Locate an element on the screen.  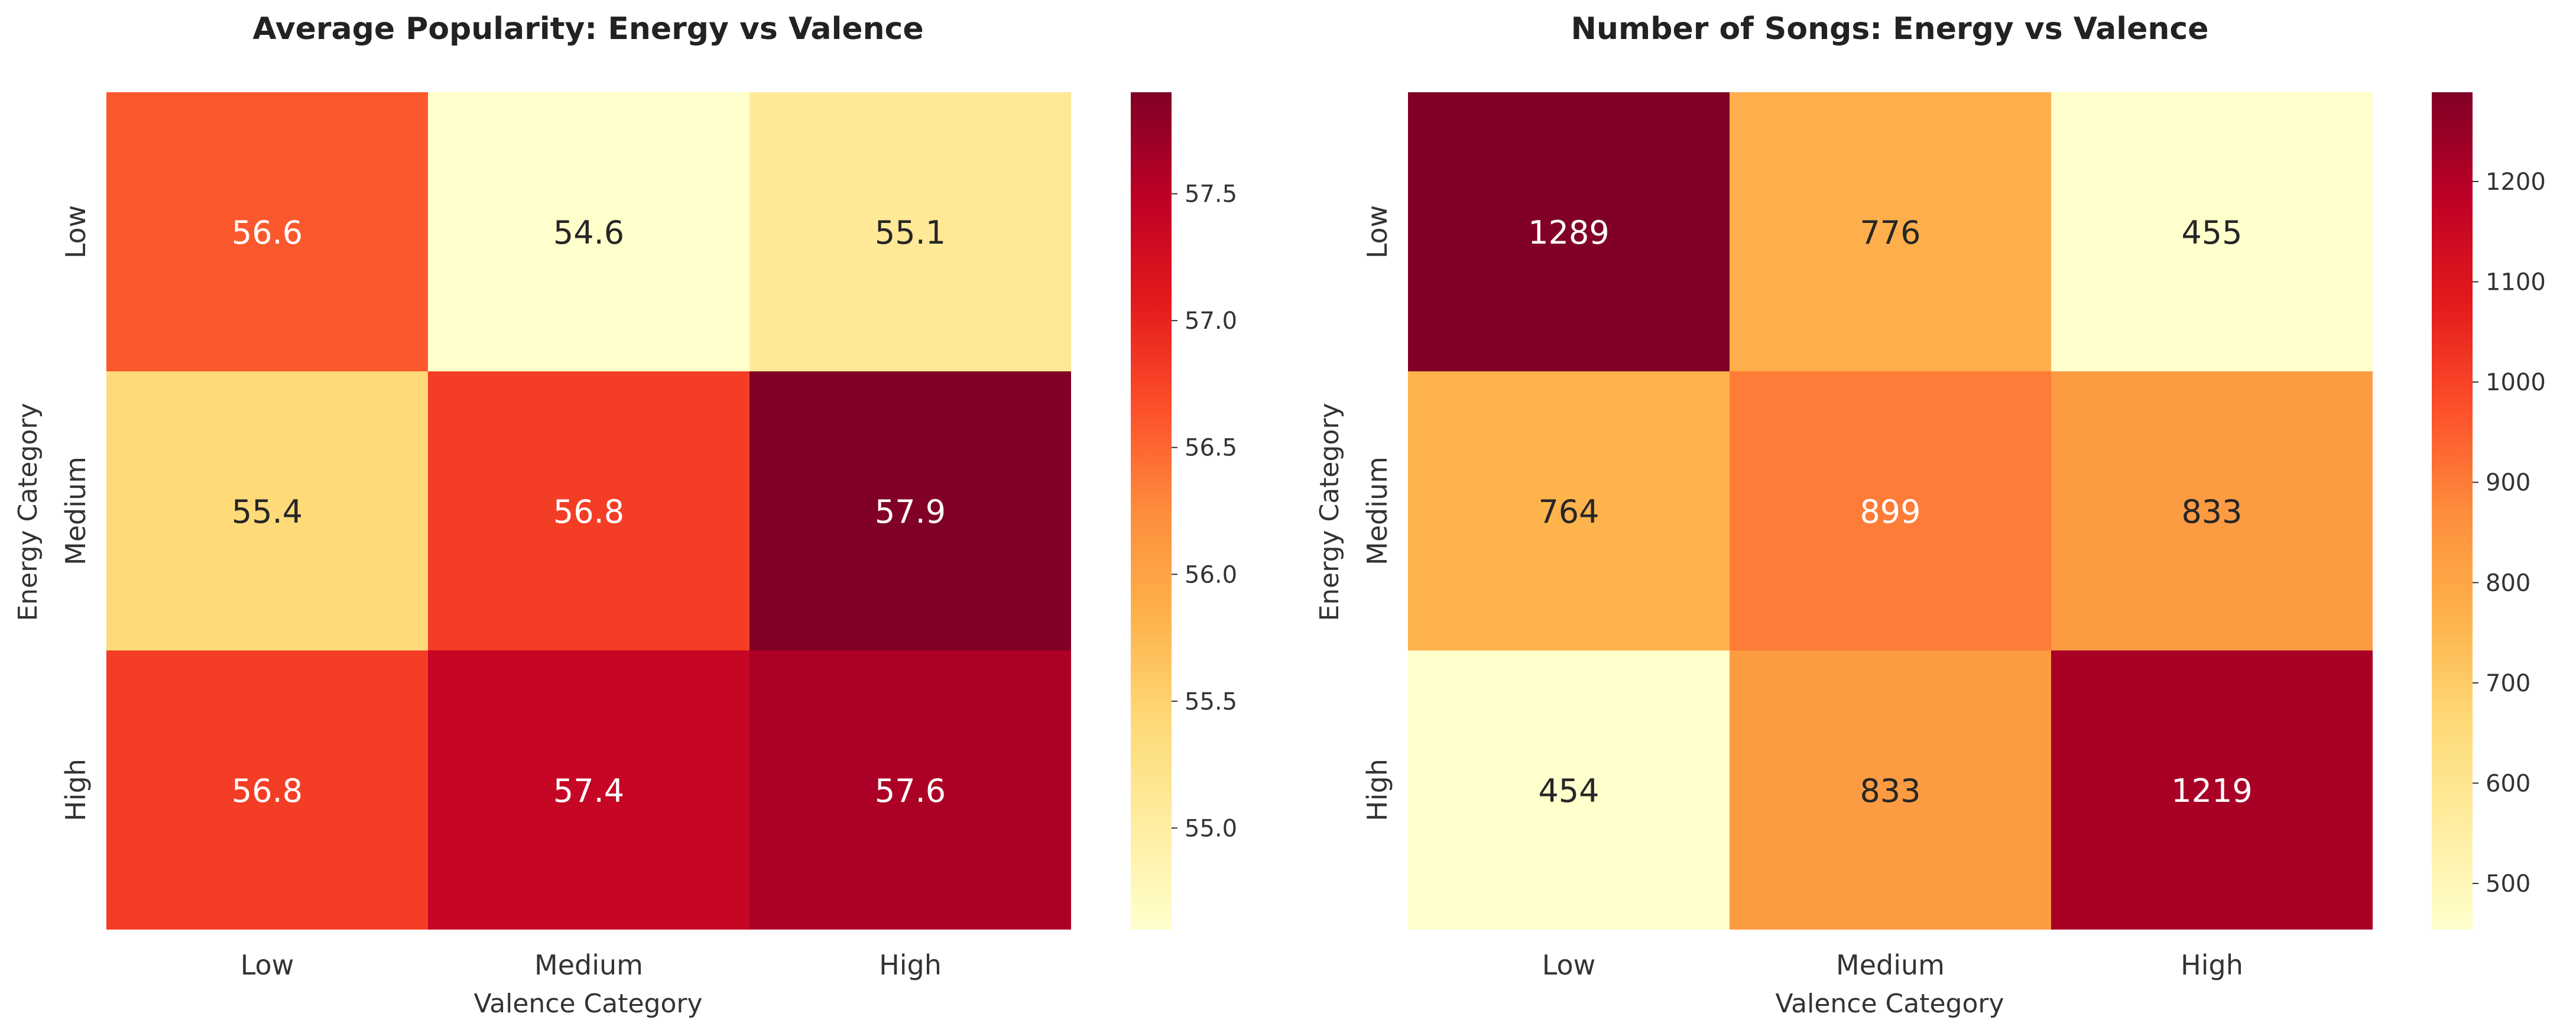
cell-value-label: 1289 is located at coordinates (1568, 232).